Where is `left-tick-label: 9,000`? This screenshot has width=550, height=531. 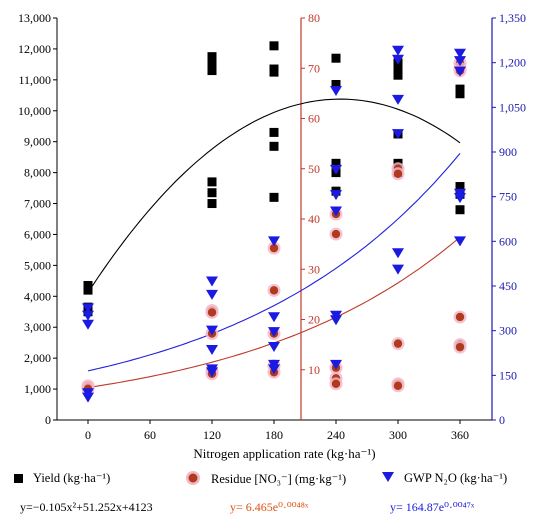
left-tick-label: 9,000 is located at coordinates (37, 142).